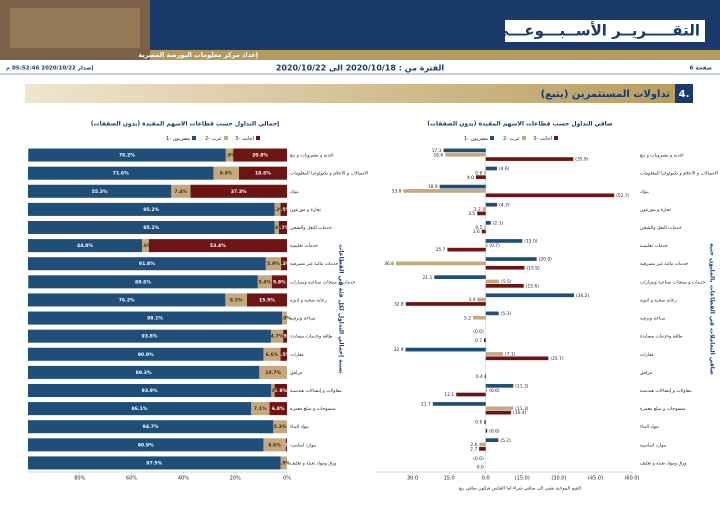 The width and height of the screenshot is (720, 509). I want to click on value-label: 8.3%, so click(236, 300).